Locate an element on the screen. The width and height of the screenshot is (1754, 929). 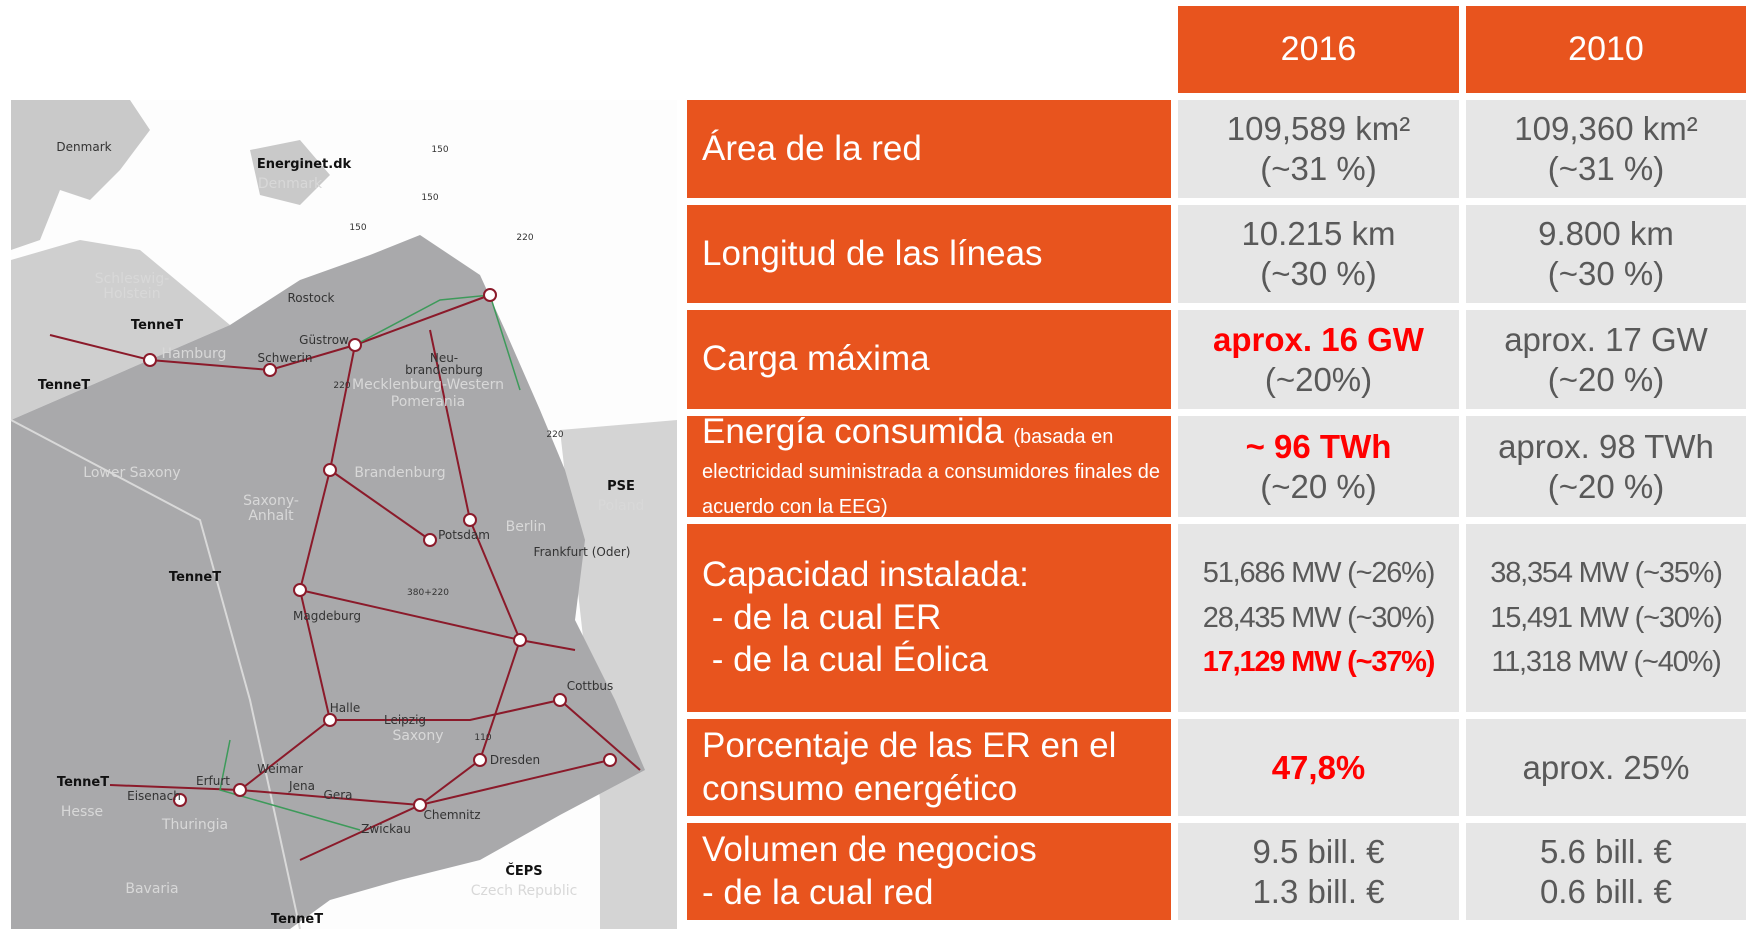
map-label: Erfurt is located at coordinates (213, 781).